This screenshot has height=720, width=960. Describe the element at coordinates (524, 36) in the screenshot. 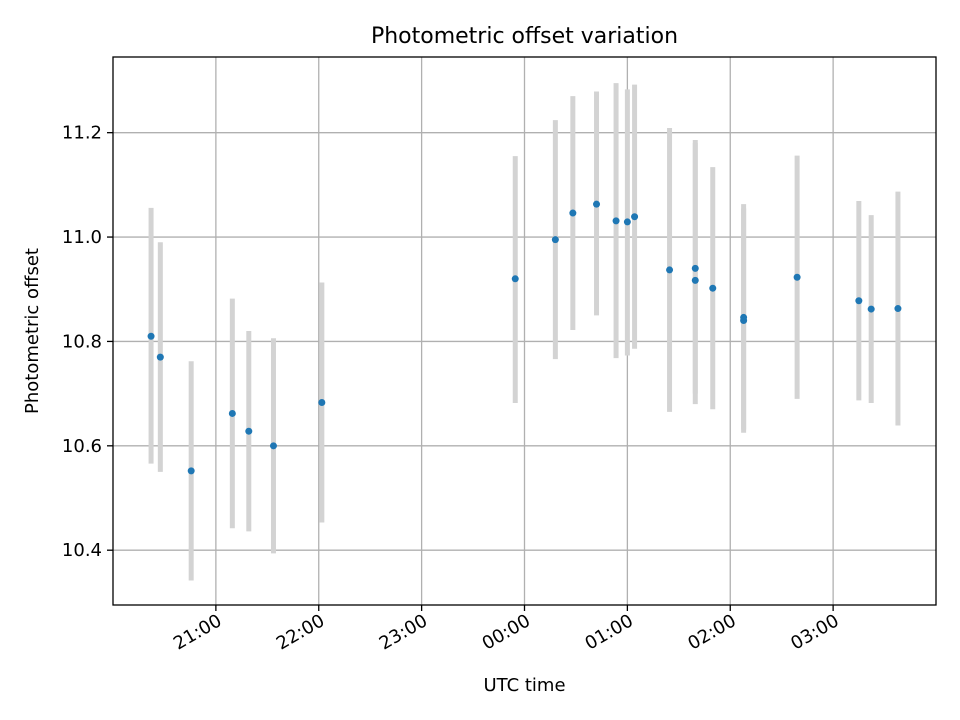

I see `chart-title: Photometric offset variation` at that location.